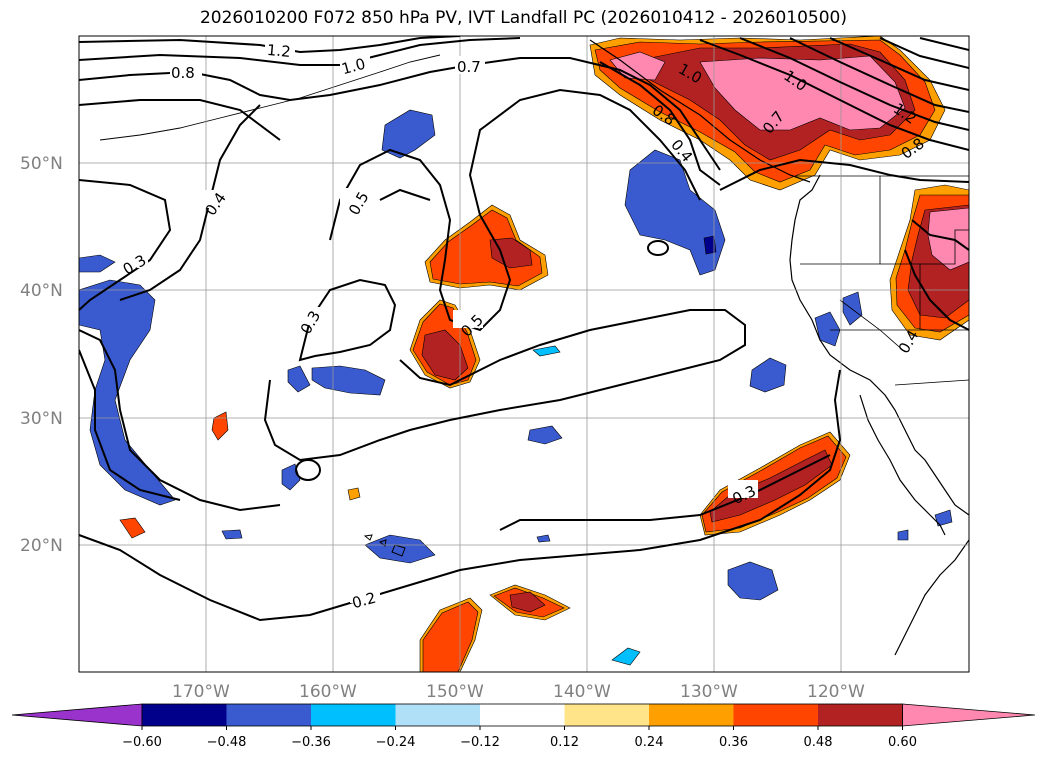  Describe the element at coordinates (278, 51) in the screenshot. I see `contour-label-1: 1.2` at that location.